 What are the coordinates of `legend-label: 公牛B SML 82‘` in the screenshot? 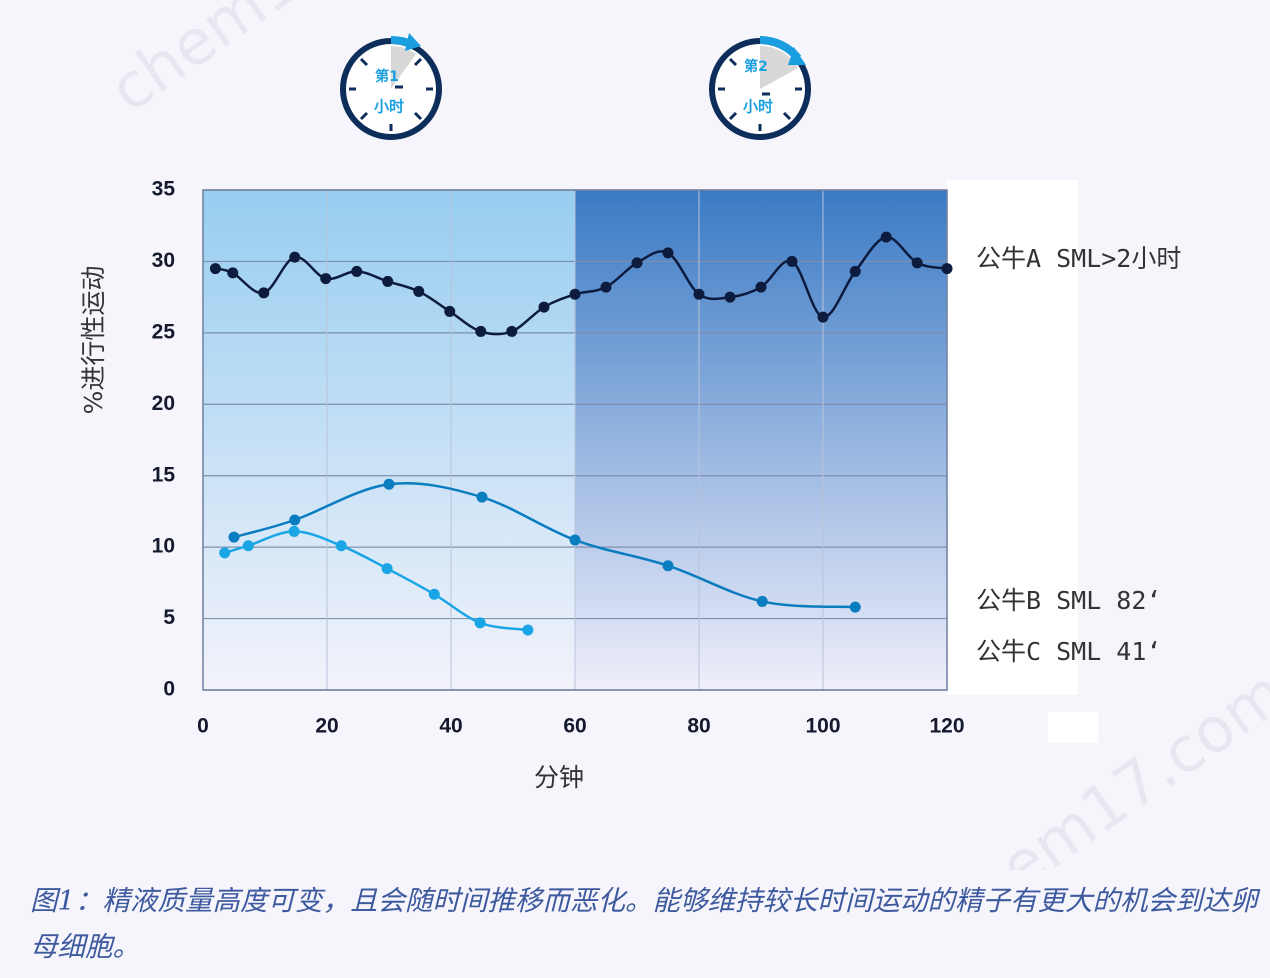 It's located at (1068, 600).